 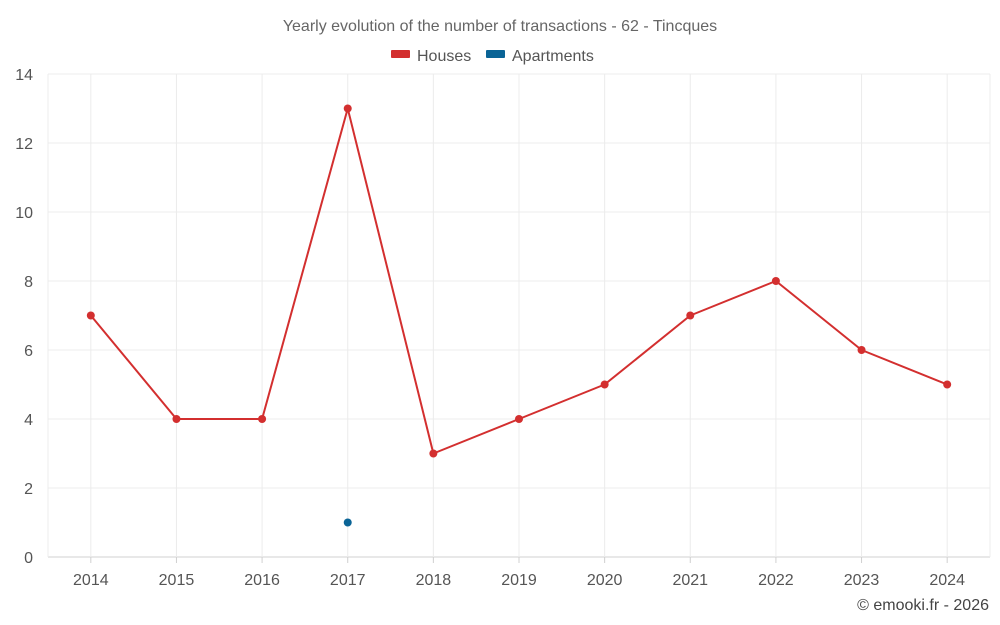 I want to click on point-houses-2021, so click(x=690, y=315).